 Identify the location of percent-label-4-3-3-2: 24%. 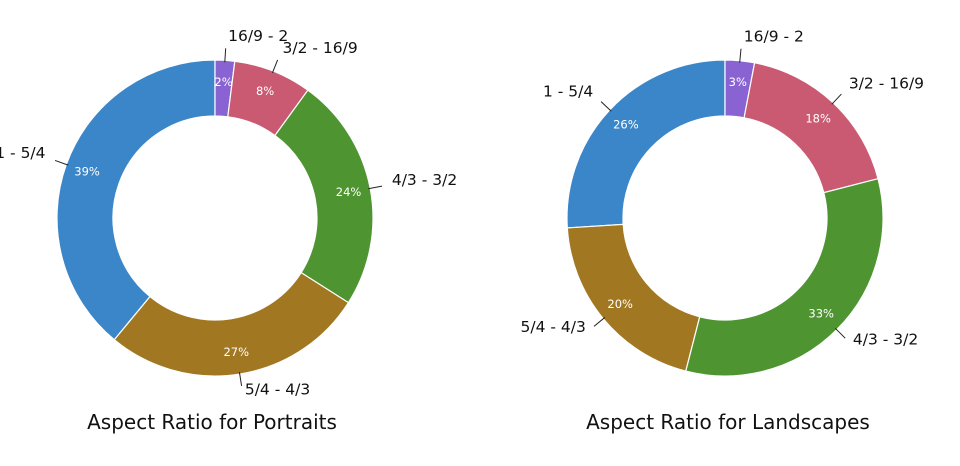
(349, 192).